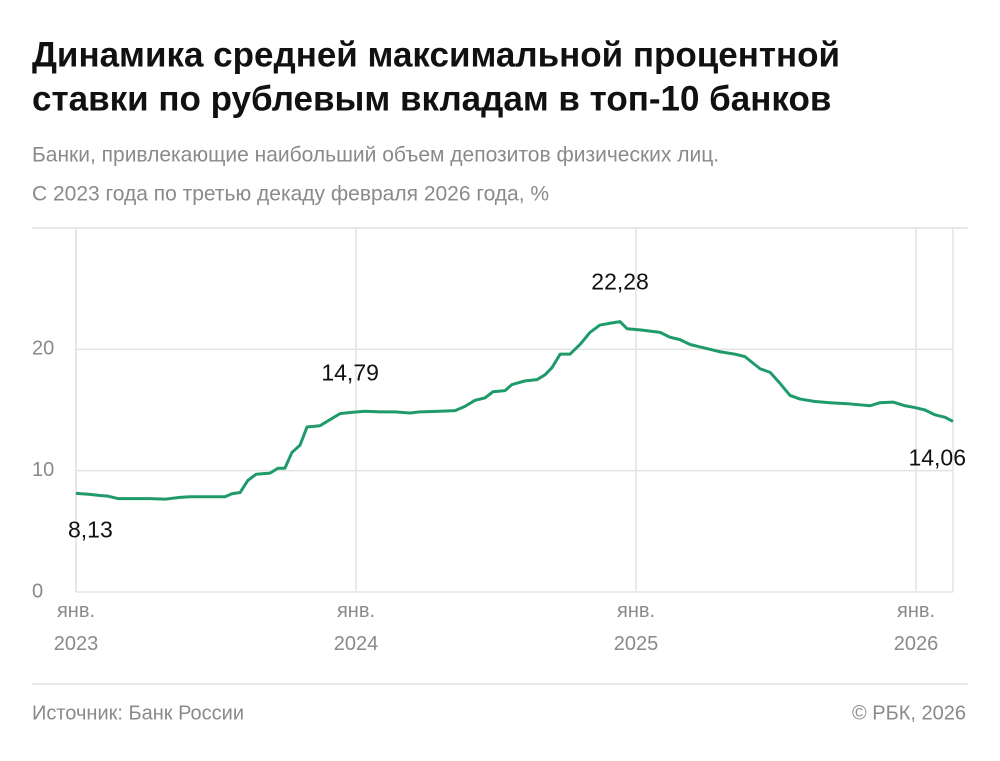  What do you see at coordinates (37, 591) in the screenshot?
I see `y-tick-label: 0` at bounding box center [37, 591].